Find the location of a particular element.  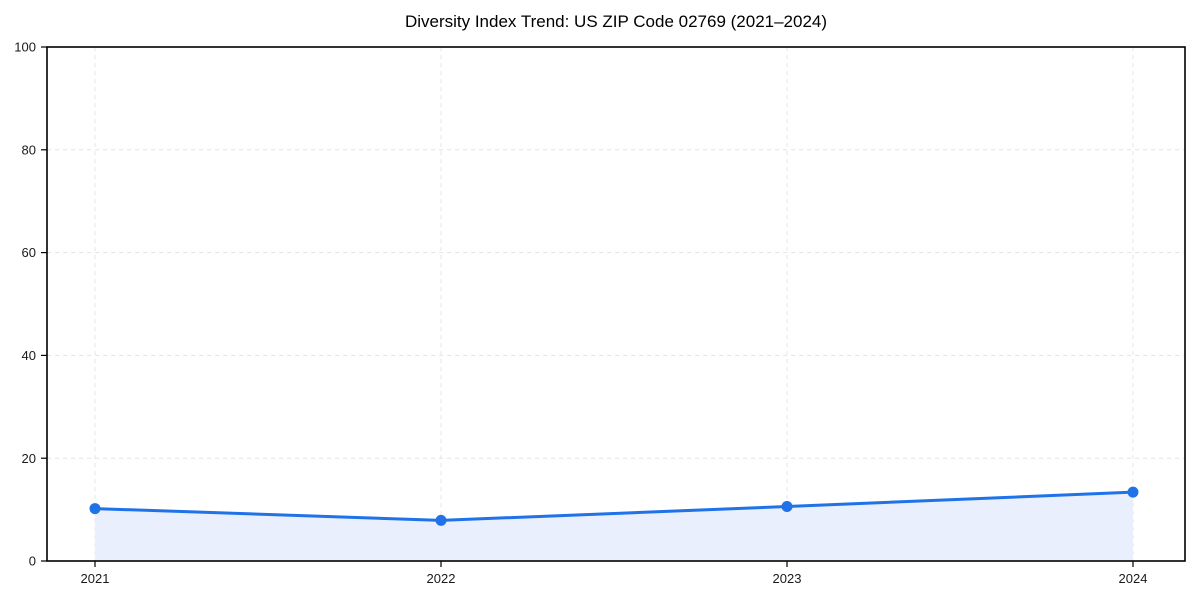

y-tick-label: 40 is located at coordinates (29, 355).